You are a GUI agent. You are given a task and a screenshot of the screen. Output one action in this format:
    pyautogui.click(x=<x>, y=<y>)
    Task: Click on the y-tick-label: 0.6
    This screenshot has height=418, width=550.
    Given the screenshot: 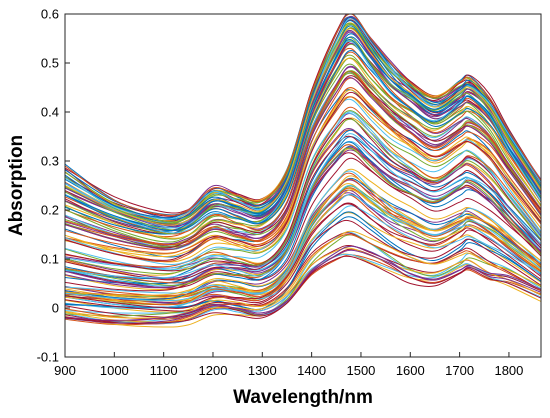 What is the action you would take?
    pyautogui.click(x=50, y=14)
    